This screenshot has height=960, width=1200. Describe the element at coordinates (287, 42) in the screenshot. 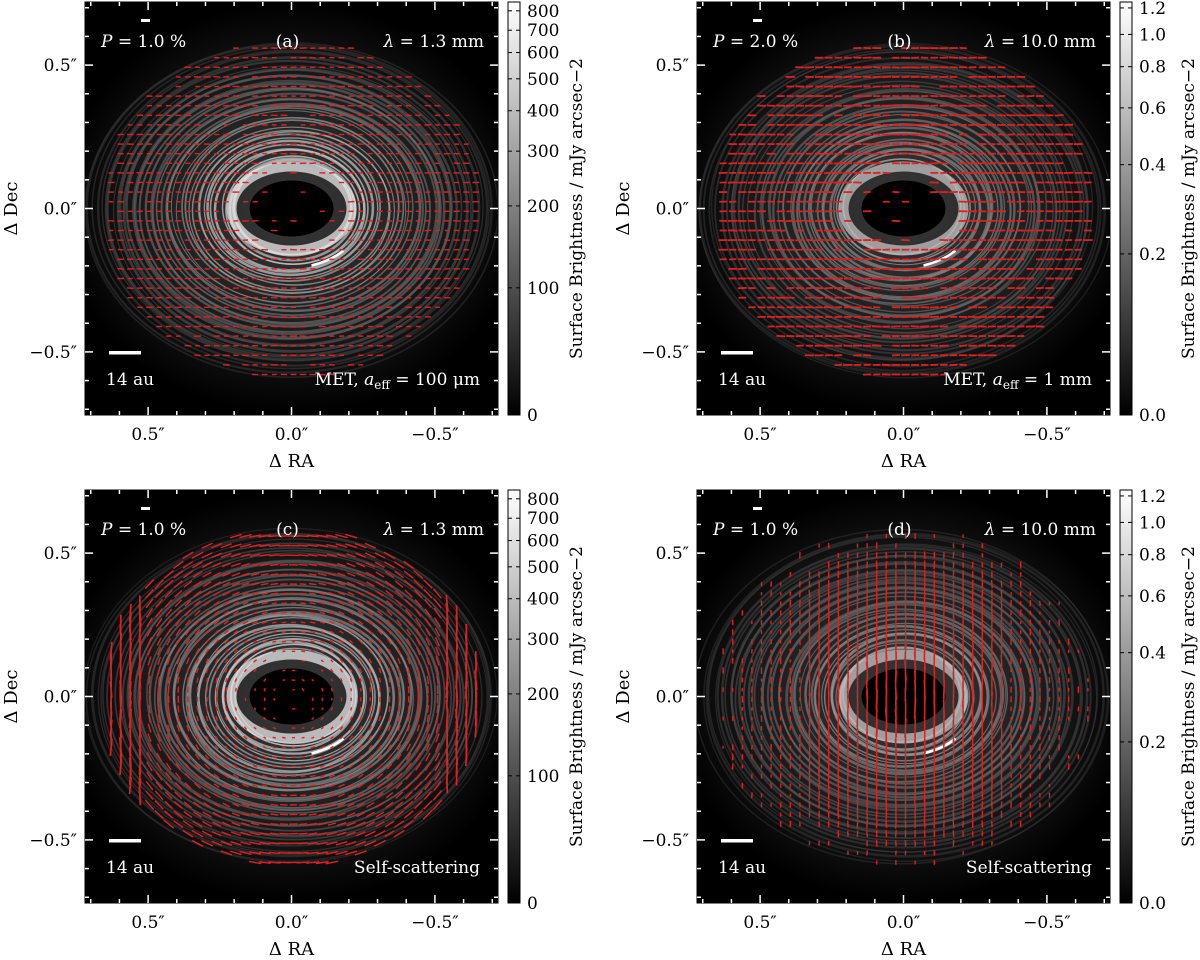

I see `panel-label: (a)` at that location.